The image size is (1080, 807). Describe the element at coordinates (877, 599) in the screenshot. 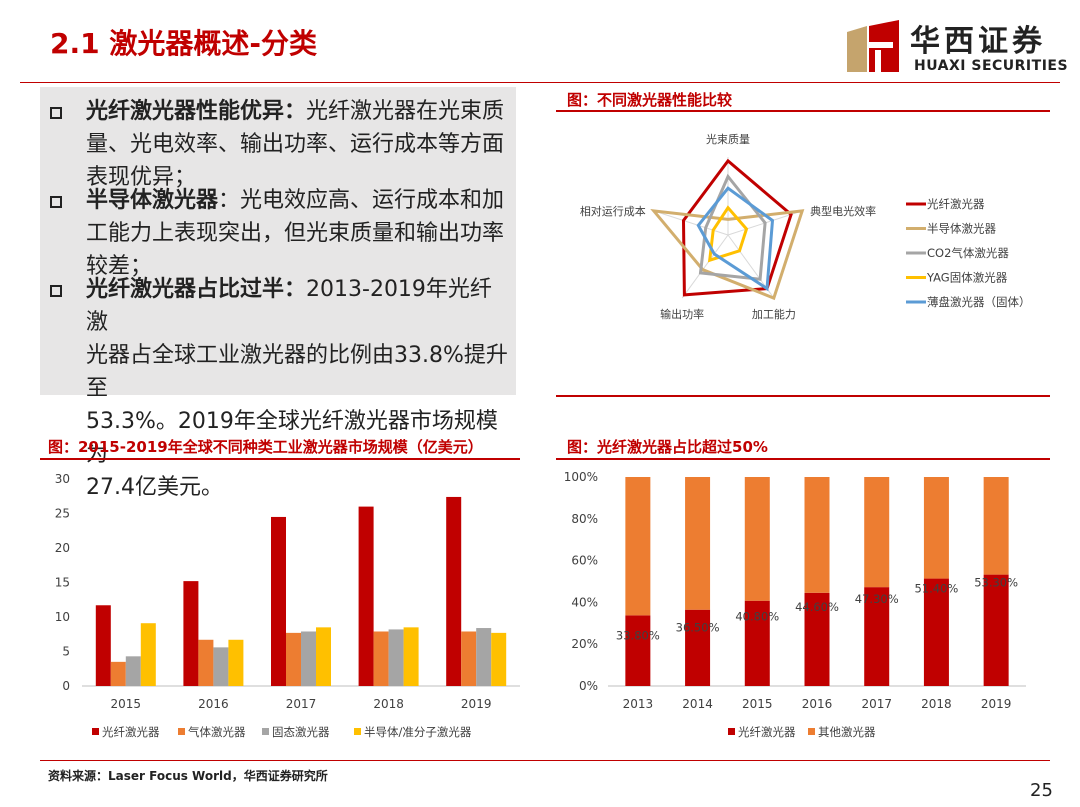

I see `data-label: 47.30%` at that location.